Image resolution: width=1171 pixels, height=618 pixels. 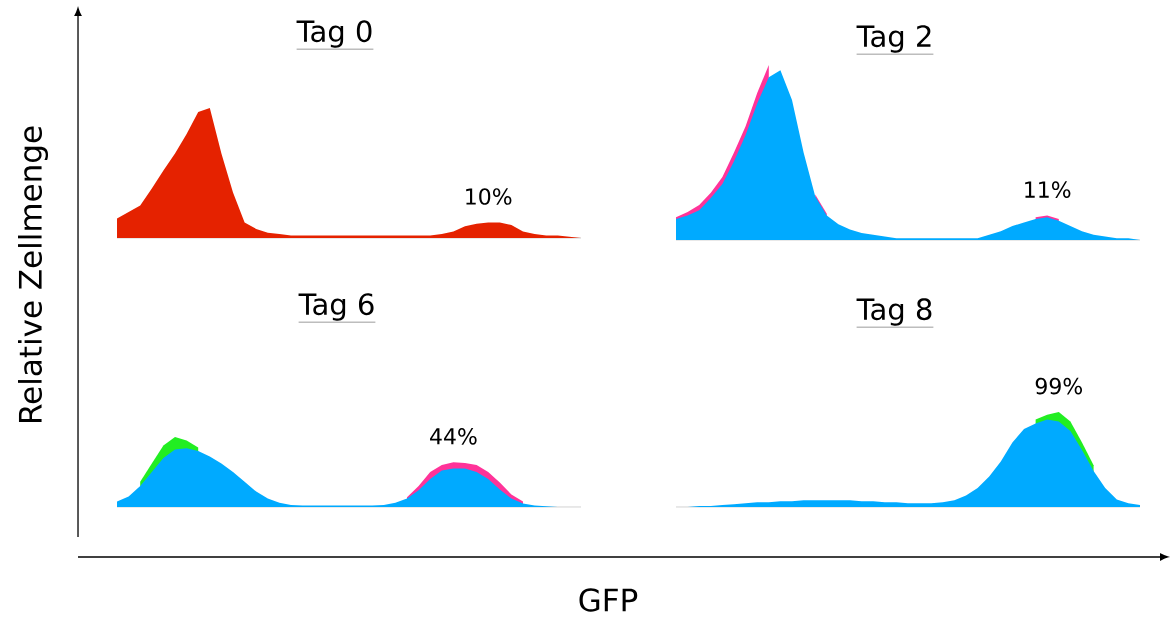 I want to click on chart-title: Tag 2, so click(x=893, y=39).